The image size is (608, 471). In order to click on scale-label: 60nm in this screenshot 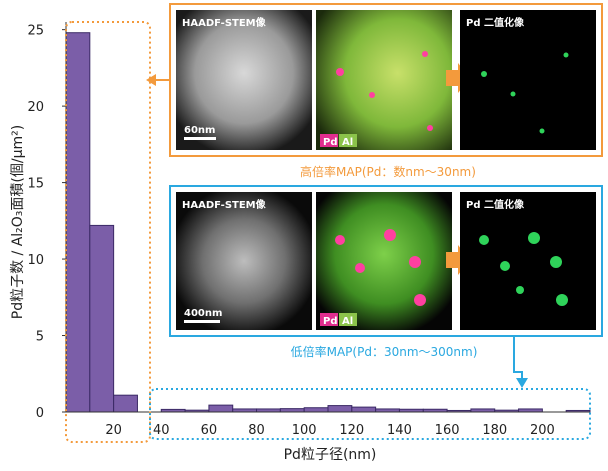, I will do `click(199, 130)`.